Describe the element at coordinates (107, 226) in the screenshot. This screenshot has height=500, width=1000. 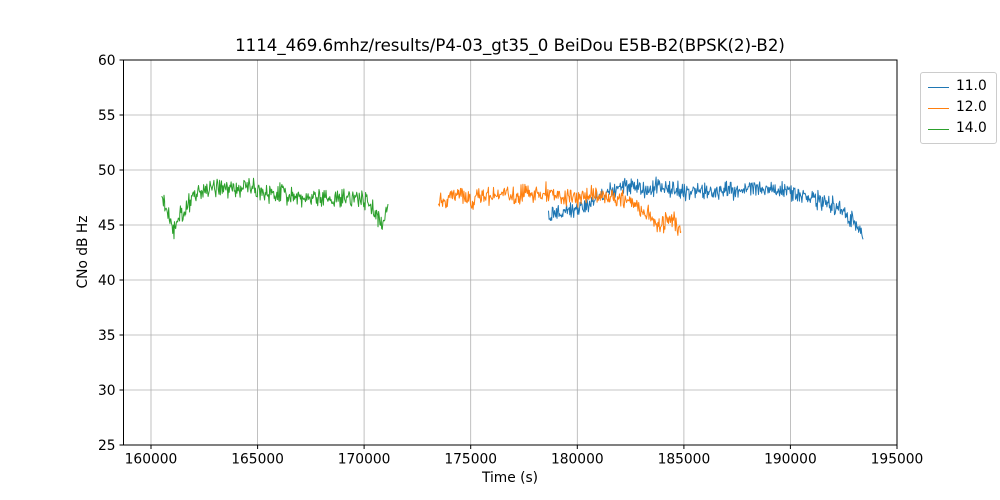
I see `y-tick-label: 45` at that location.